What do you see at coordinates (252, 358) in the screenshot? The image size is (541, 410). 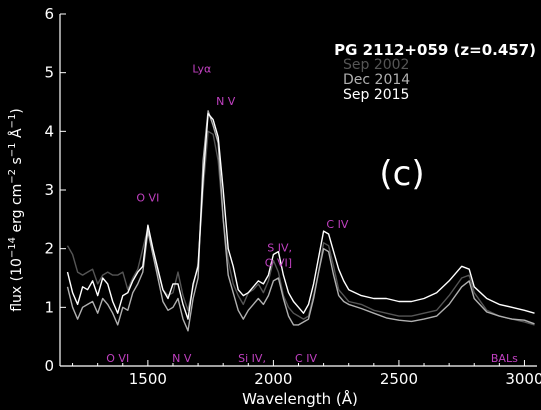 I see `absorption-line-label: Si IV,` at bounding box center [252, 358].